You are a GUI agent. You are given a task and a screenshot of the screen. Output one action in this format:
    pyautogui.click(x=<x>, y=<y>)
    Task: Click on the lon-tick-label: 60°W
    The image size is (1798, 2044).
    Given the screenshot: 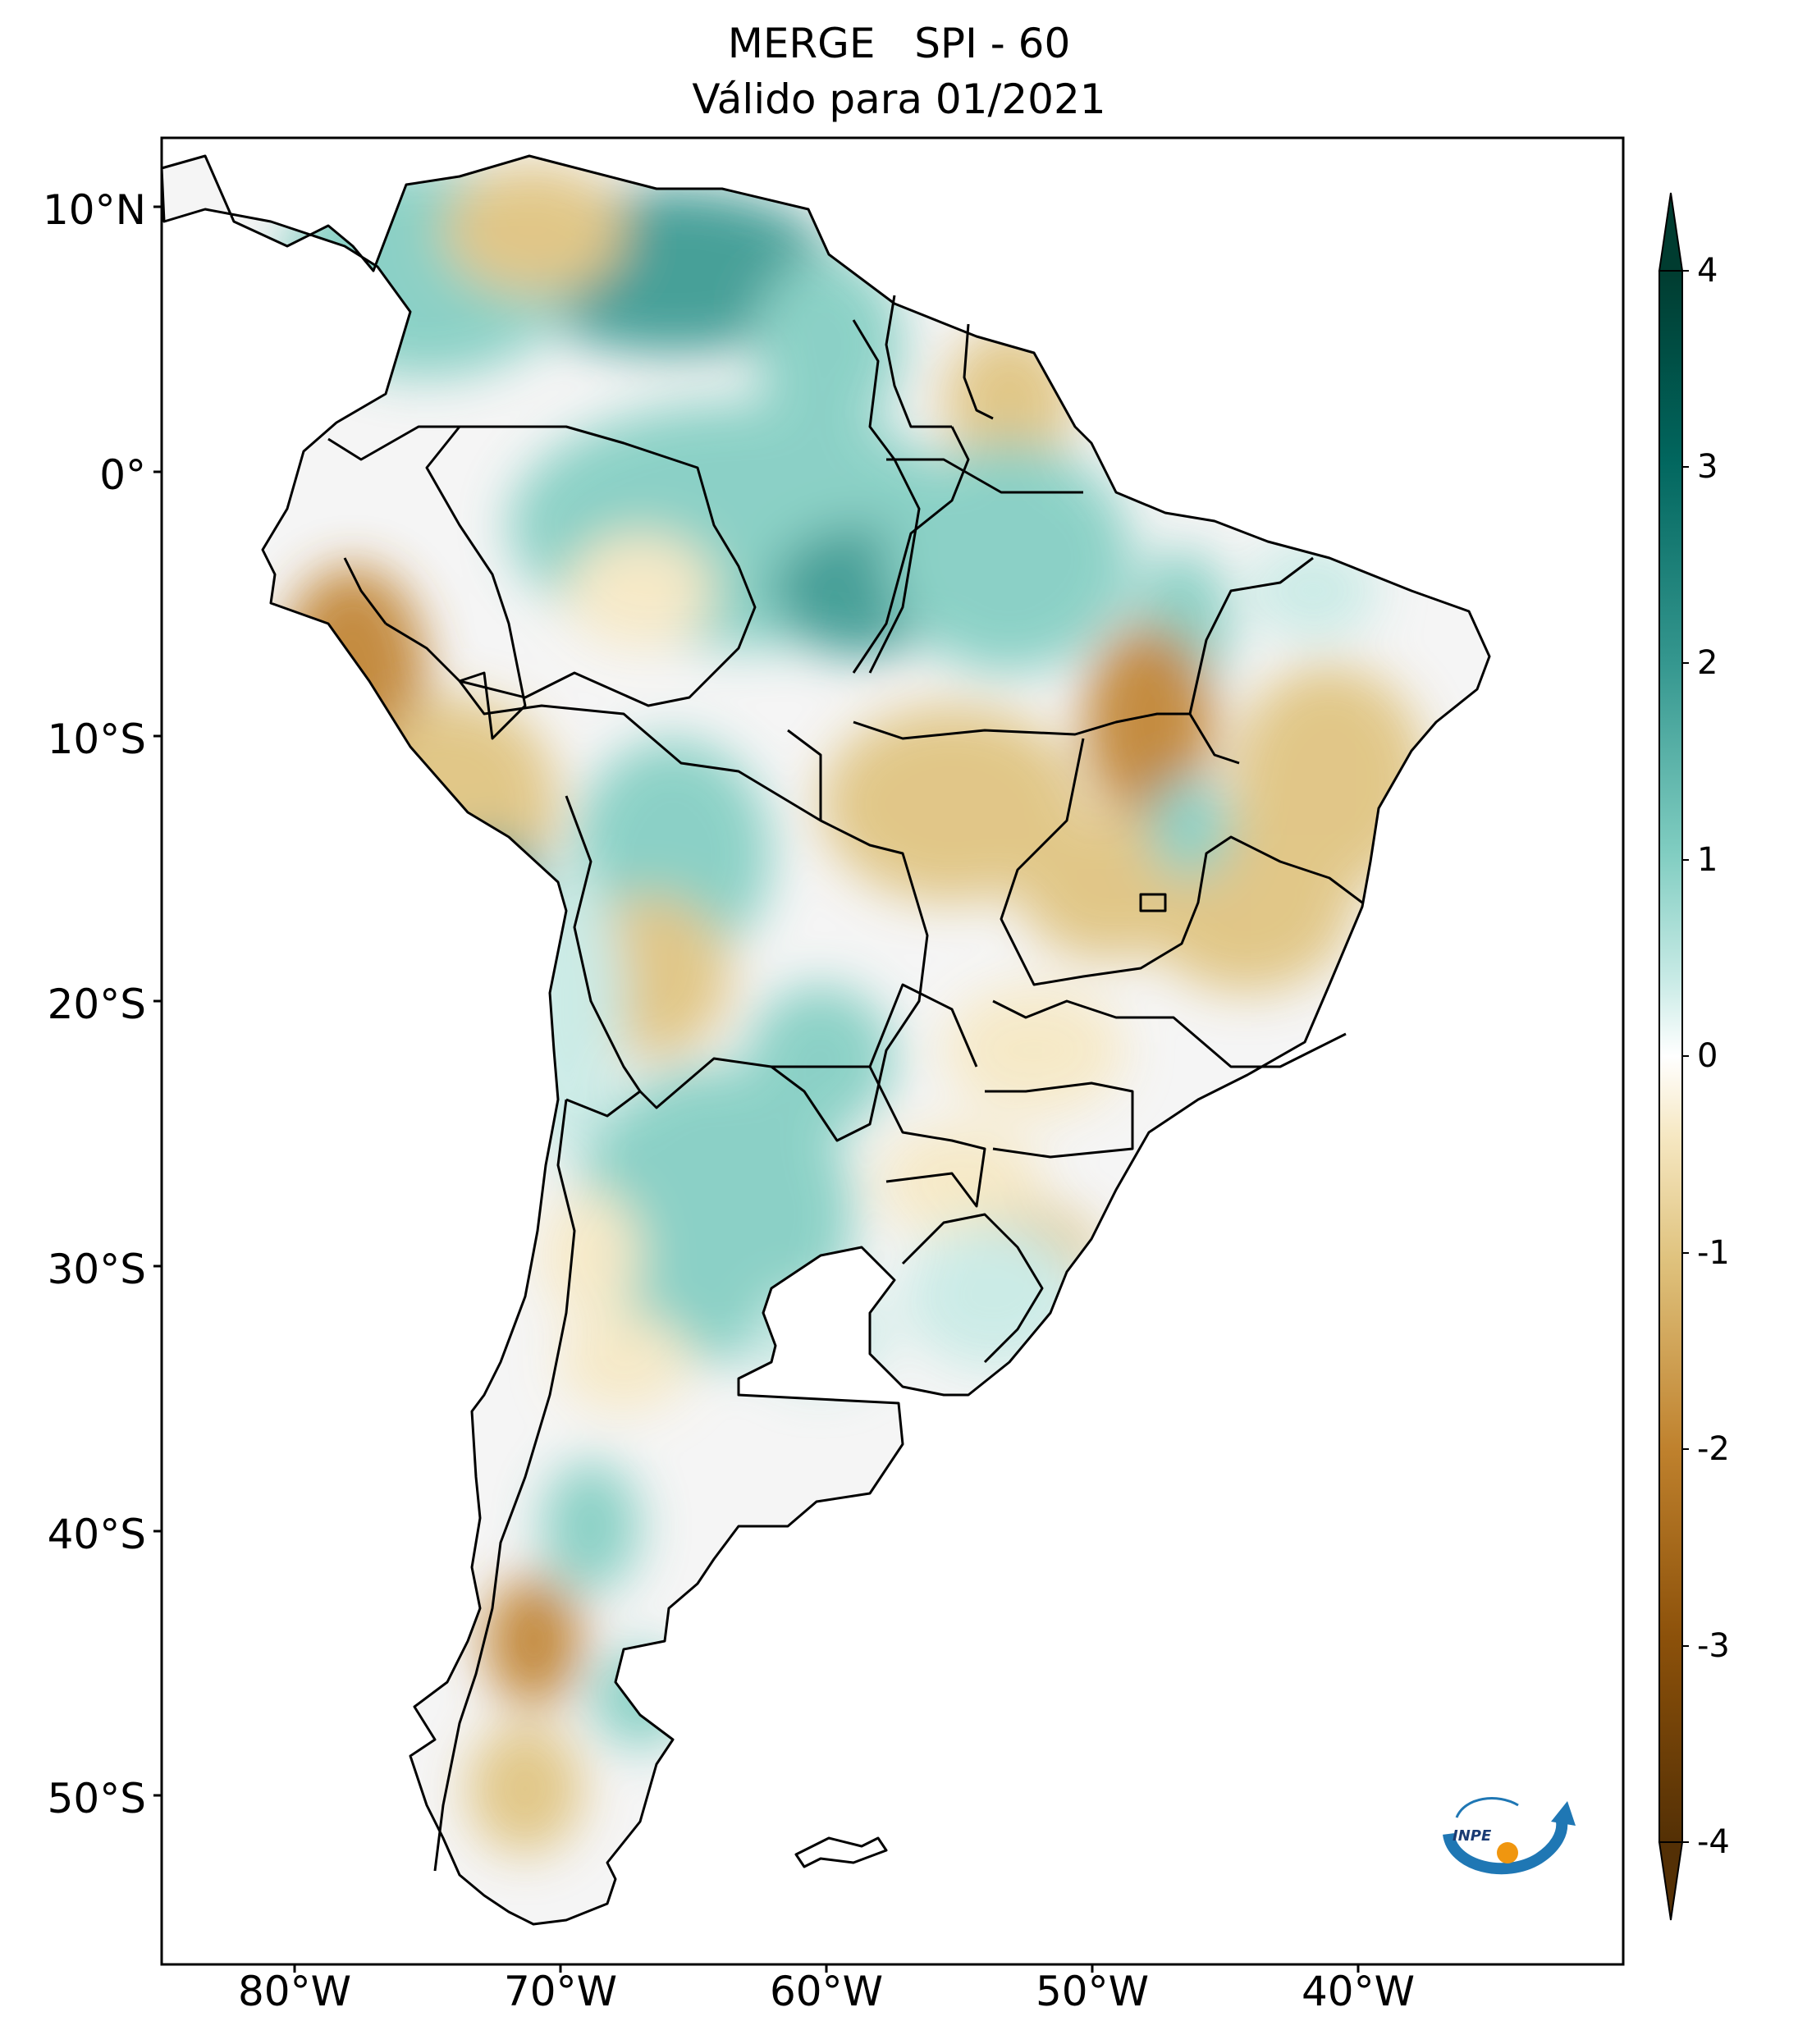 What is the action you would take?
    pyautogui.click(x=826, y=1992)
    